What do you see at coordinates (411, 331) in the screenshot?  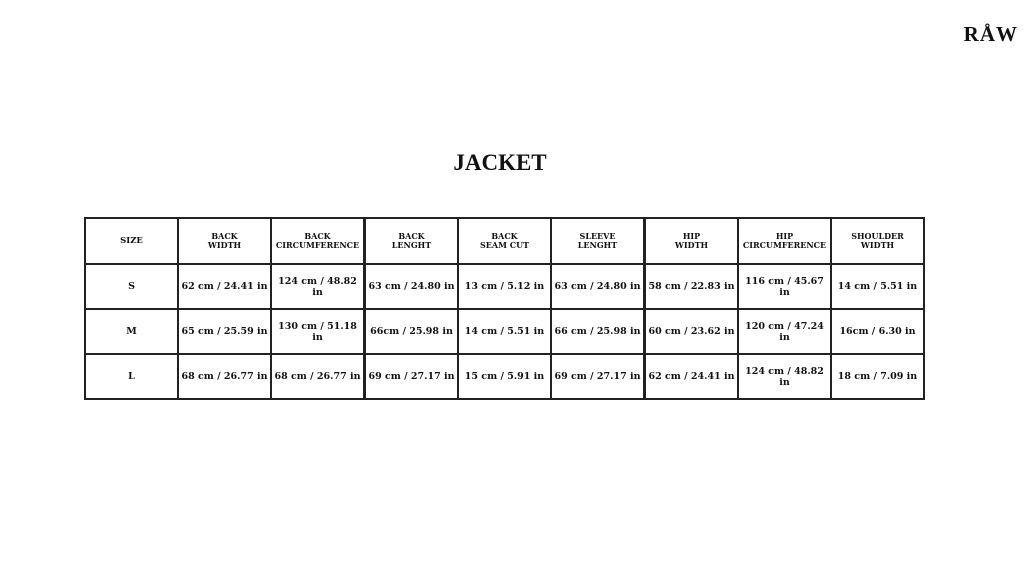 I see `table-cell: 66cm / 25.98 in` at bounding box center [411, 331].